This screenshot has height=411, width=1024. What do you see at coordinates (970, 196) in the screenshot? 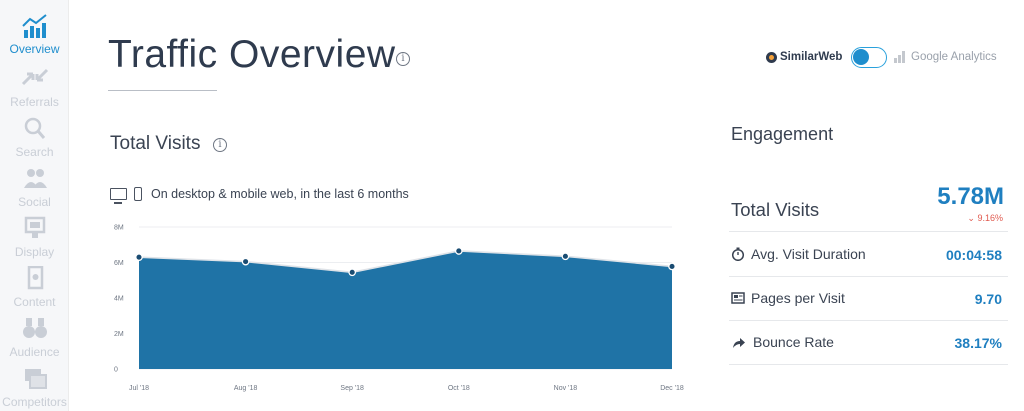
I see `engagement-total-visits-value: 5.78M` at bounding box center [970, 196].